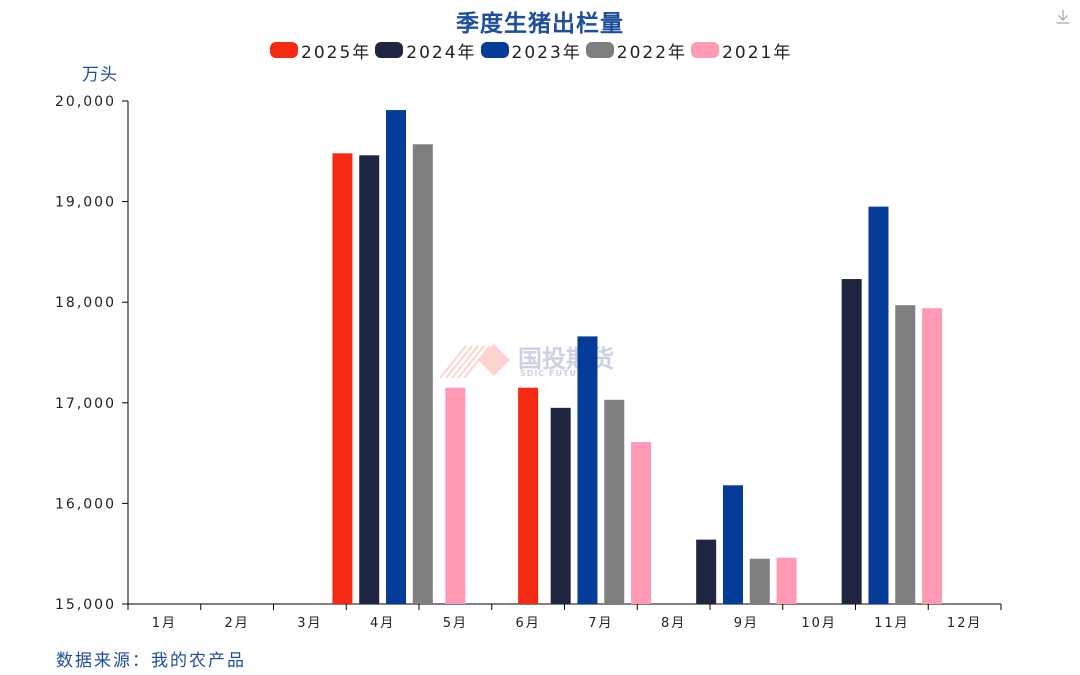 This screenshot has height=675, width=1080. What do you see at coordinates (652, 52) in the screenshot?
I see `legend-label: 2022年` at bounding box center [652, 52].